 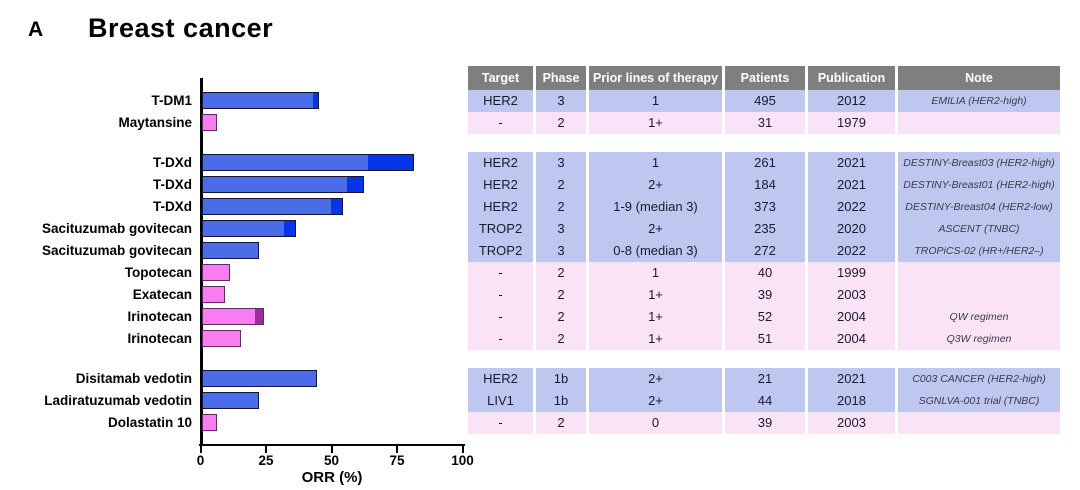 What do you see at coordinates (851, 78) in the screenshot?
I see `header-publication: Publication` at bounding box center [851, 78].